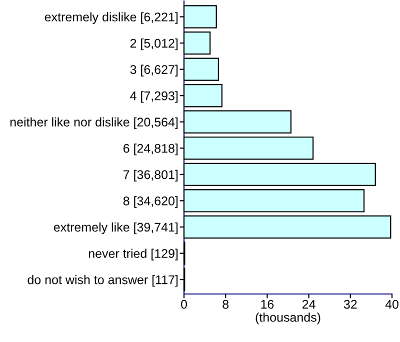 Image resolution: width=400 pixels, height=342 pixels. I want to click on x-tick-label: 40, so click(391, 304).